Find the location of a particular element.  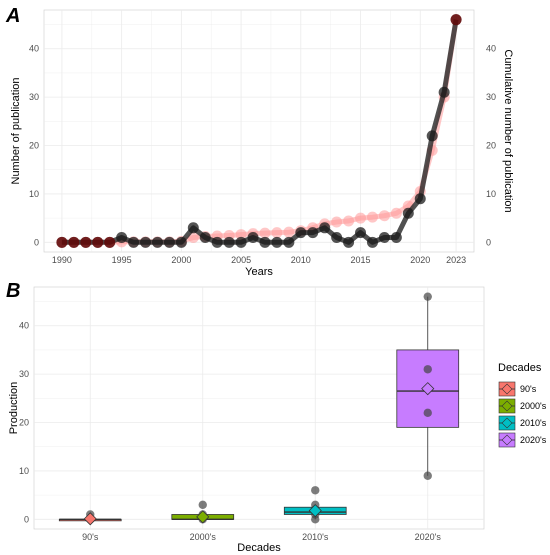

x-tick-label: 2023 is located at coordinates (456, 260).